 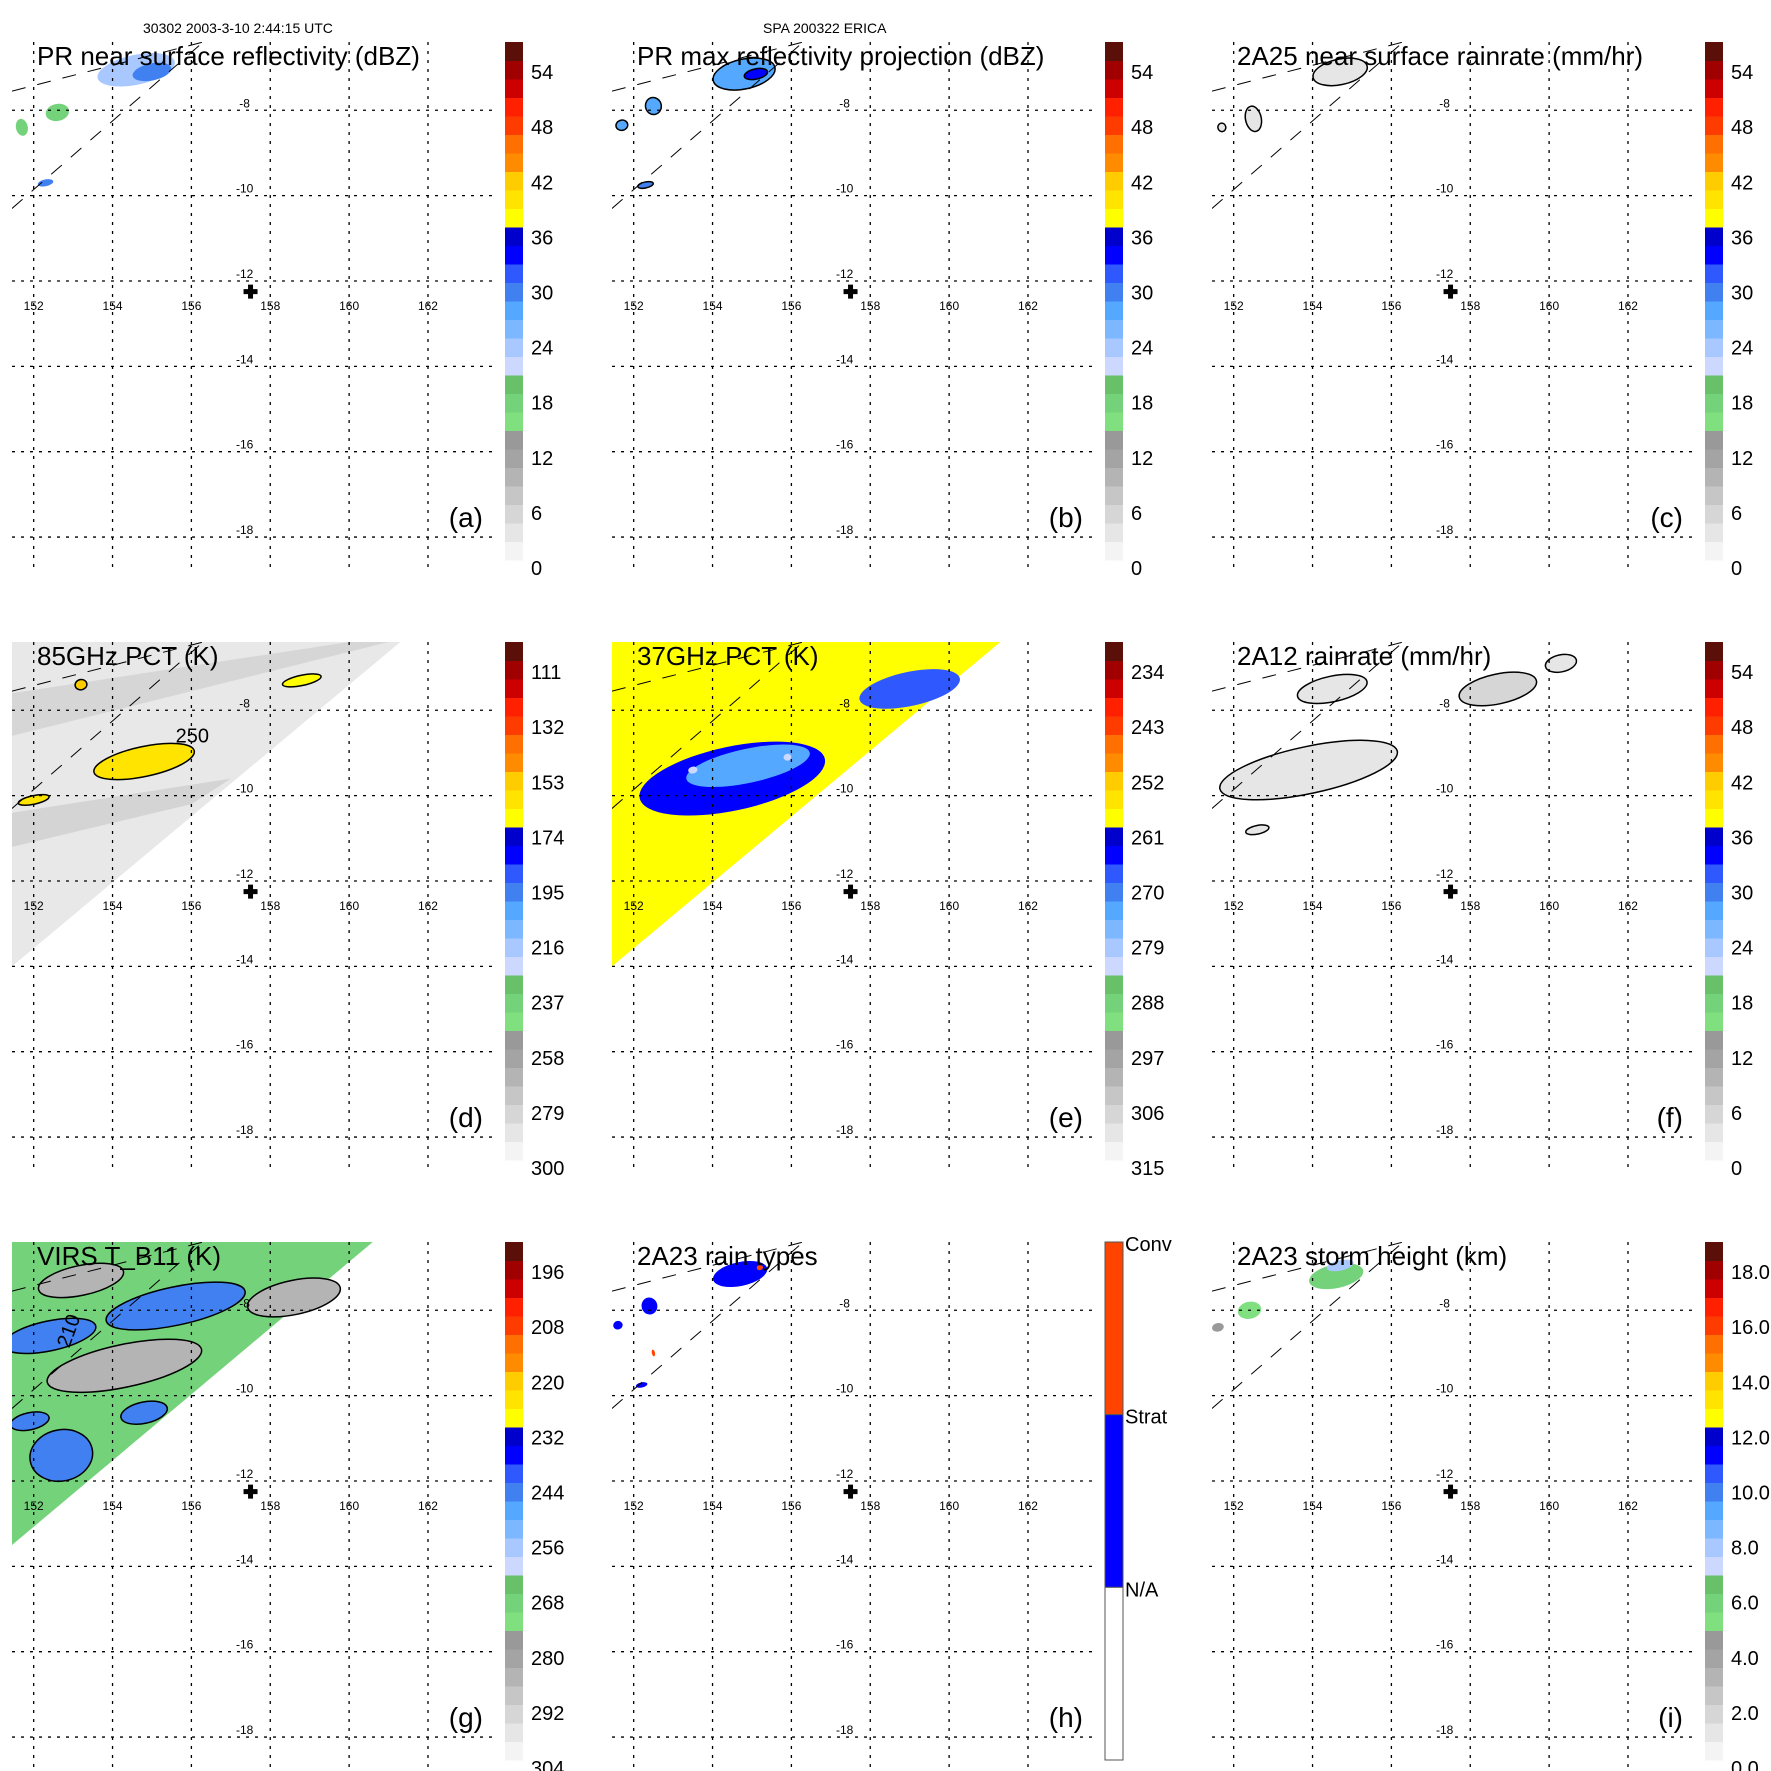 I want to click on lon-tick-label: 152, so click(x=34, y=906).